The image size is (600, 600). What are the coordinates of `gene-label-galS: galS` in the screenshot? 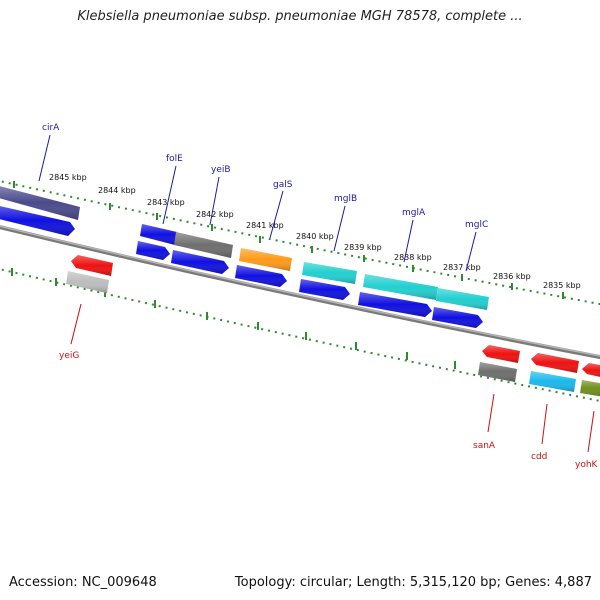 It's located at (283, 185).